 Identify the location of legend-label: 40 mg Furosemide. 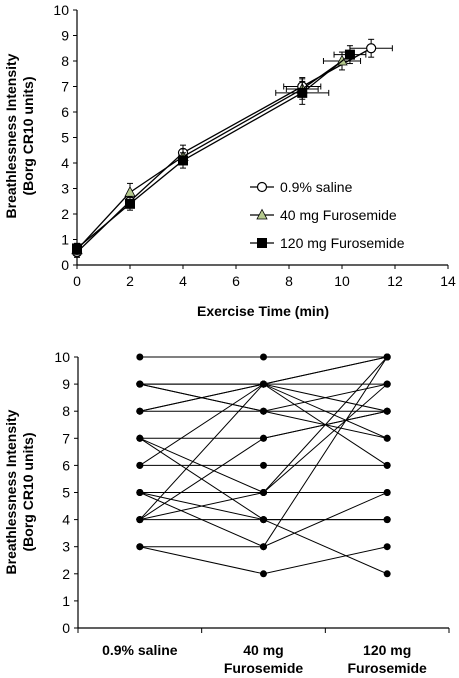
(338, 215).